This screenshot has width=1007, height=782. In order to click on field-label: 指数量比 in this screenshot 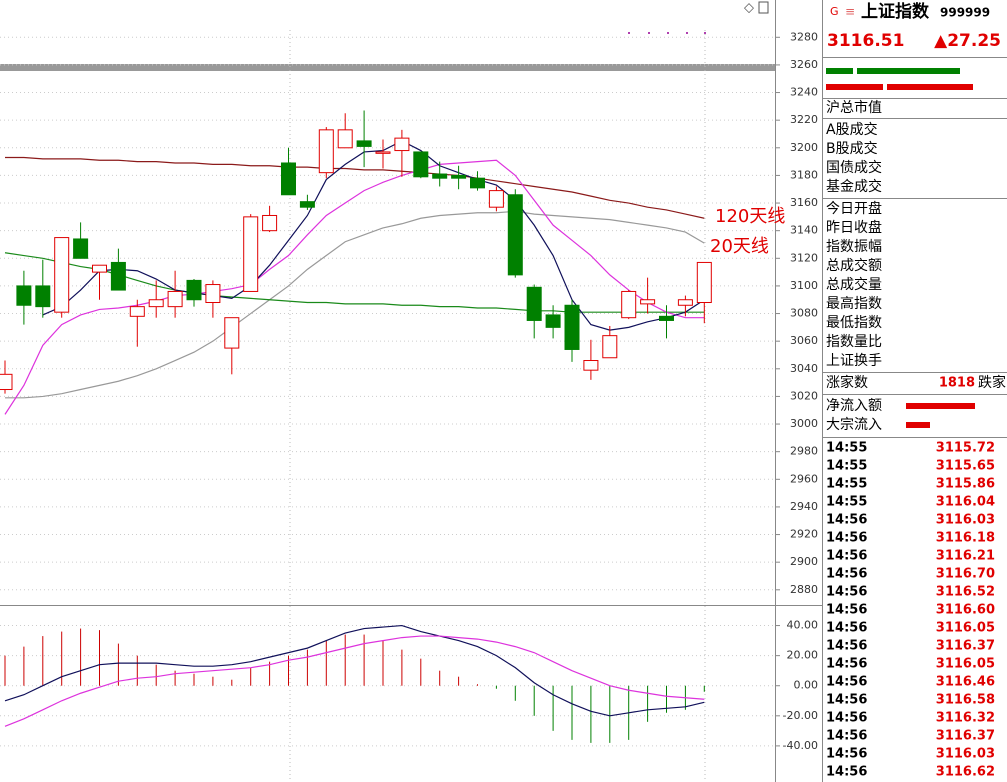, I will do `click(854, 342)`.